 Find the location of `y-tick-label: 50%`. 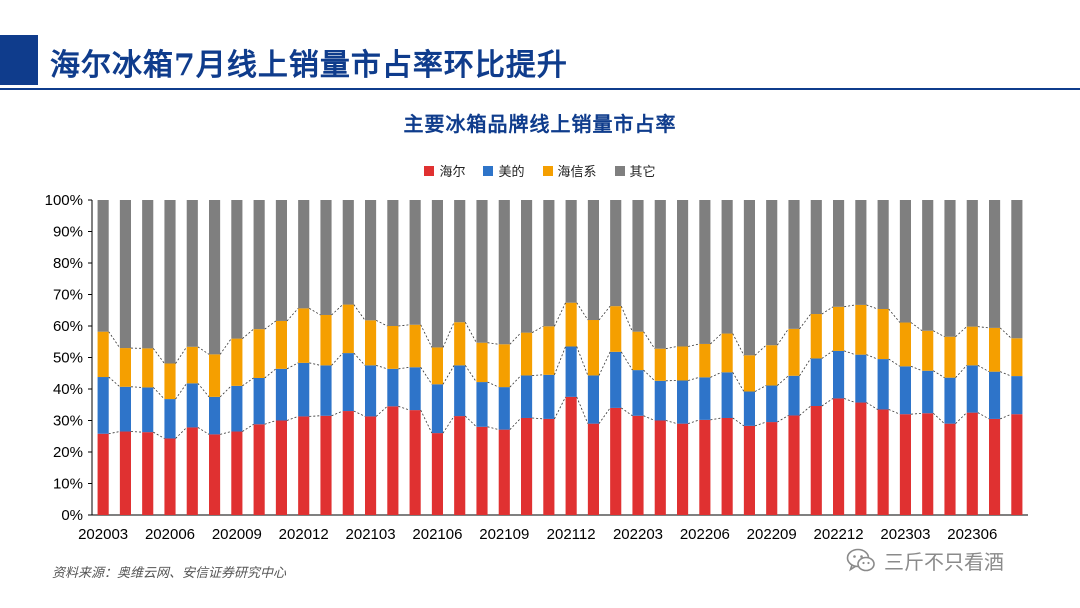

y-tick-label: 50% is located at coordinates (68, 358).